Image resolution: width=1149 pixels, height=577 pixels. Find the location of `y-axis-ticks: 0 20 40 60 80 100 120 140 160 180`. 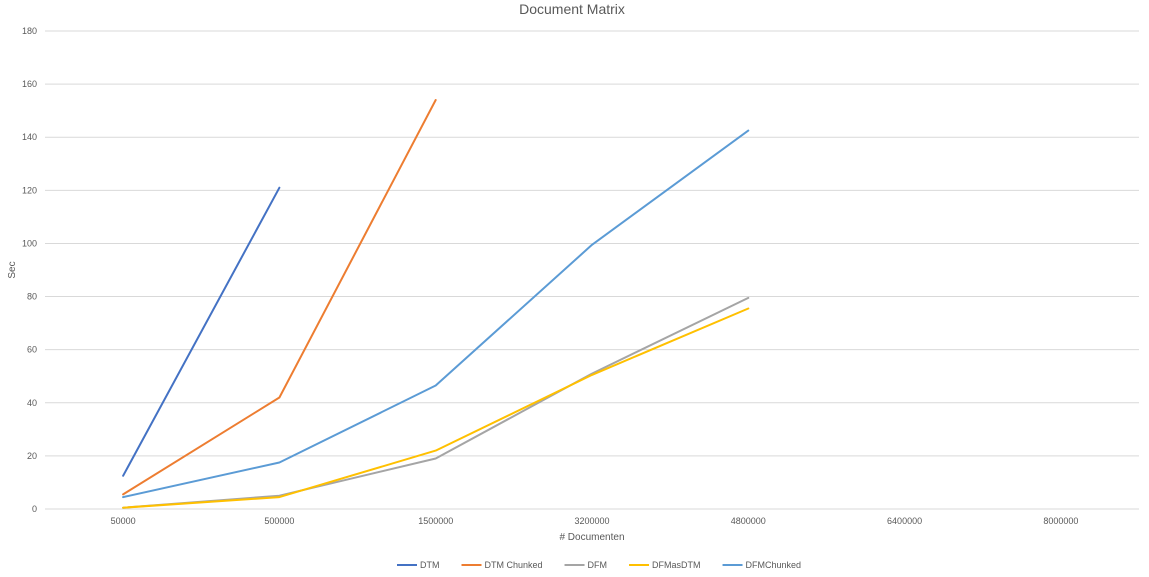

y-axis-ticks: 0 20 40 60 80 100 120 140 160 180 is located at coordinates (29, 270).